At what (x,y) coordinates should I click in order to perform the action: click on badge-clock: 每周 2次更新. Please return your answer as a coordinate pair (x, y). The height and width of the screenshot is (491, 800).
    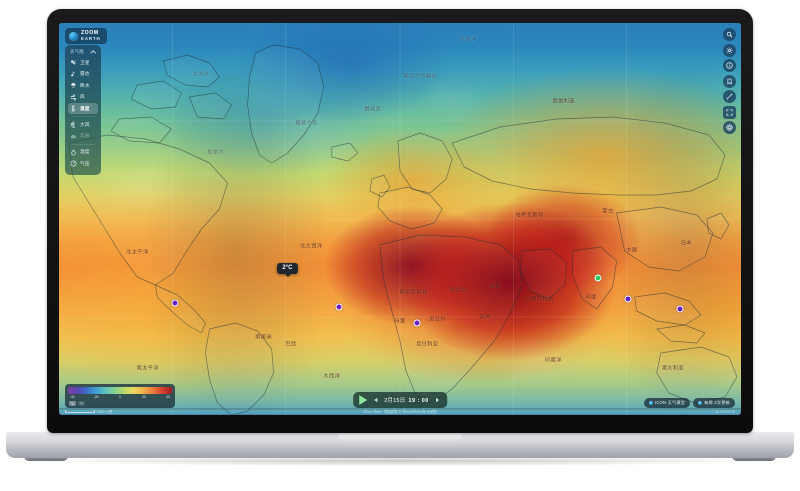
    Looking at the image, I should click on (714, 403).